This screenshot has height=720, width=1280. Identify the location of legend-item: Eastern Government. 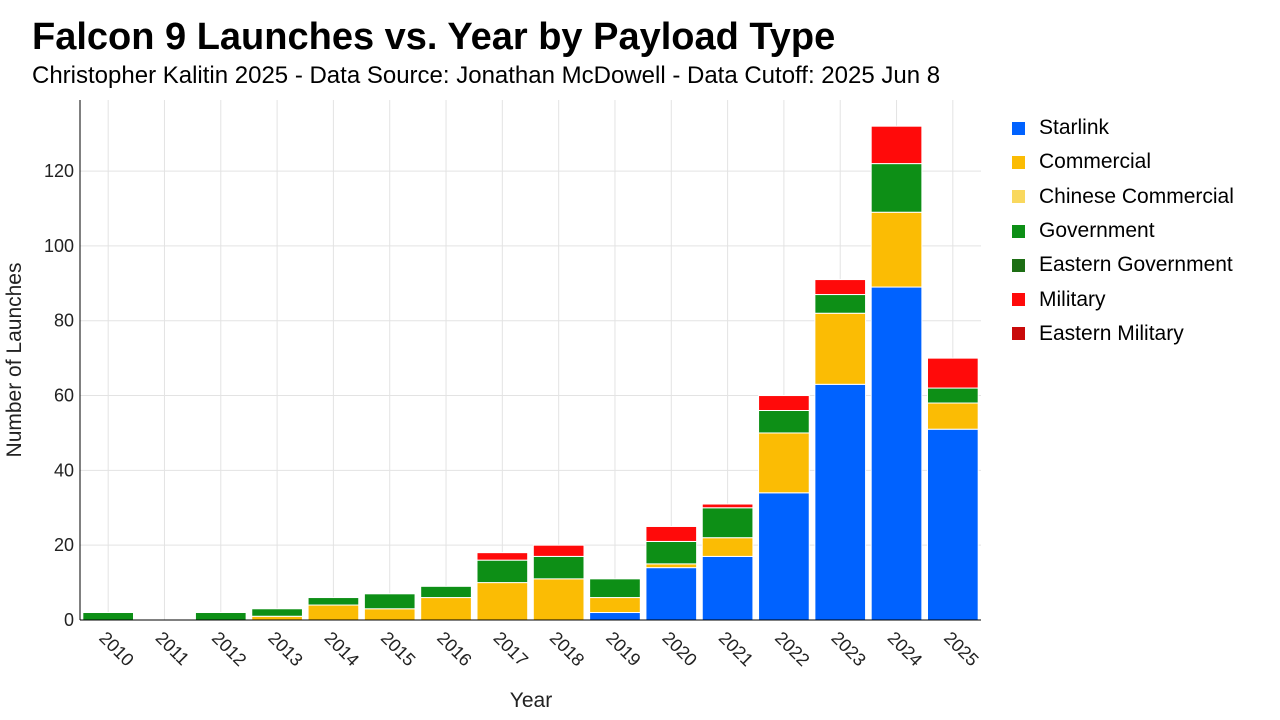
(1123, 265).